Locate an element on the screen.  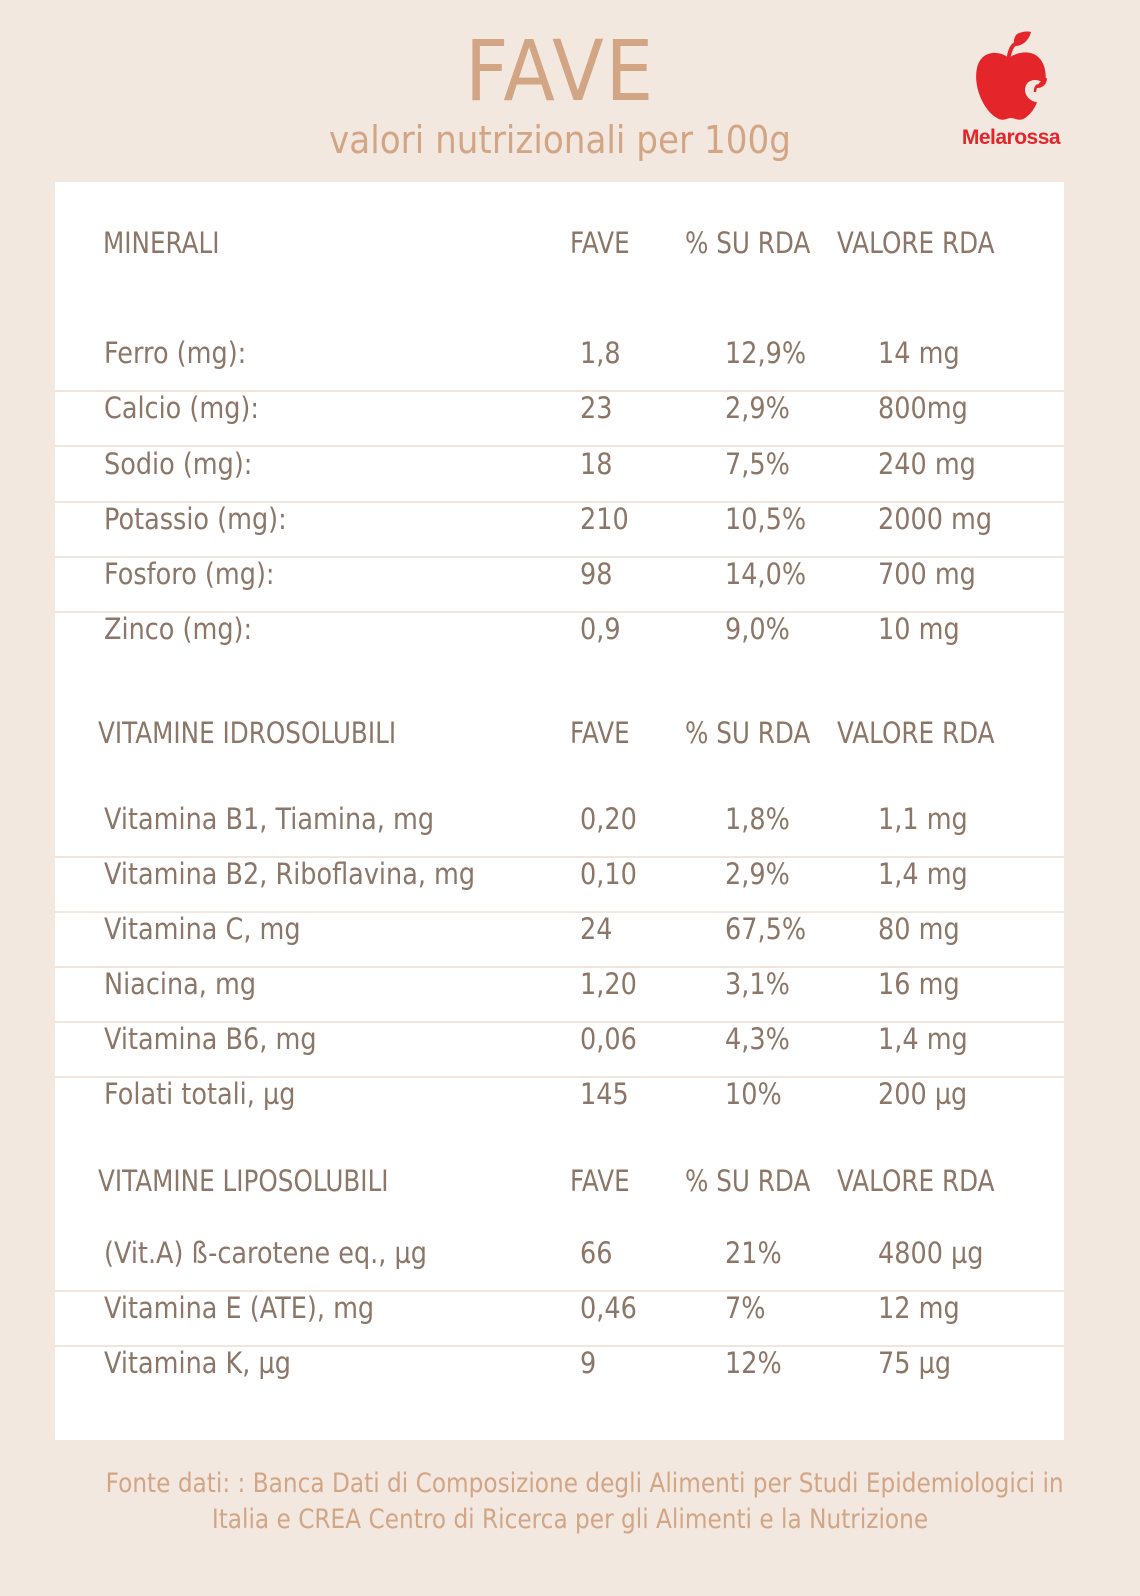
page-title: FAVE is located at coordinates (560, 71).